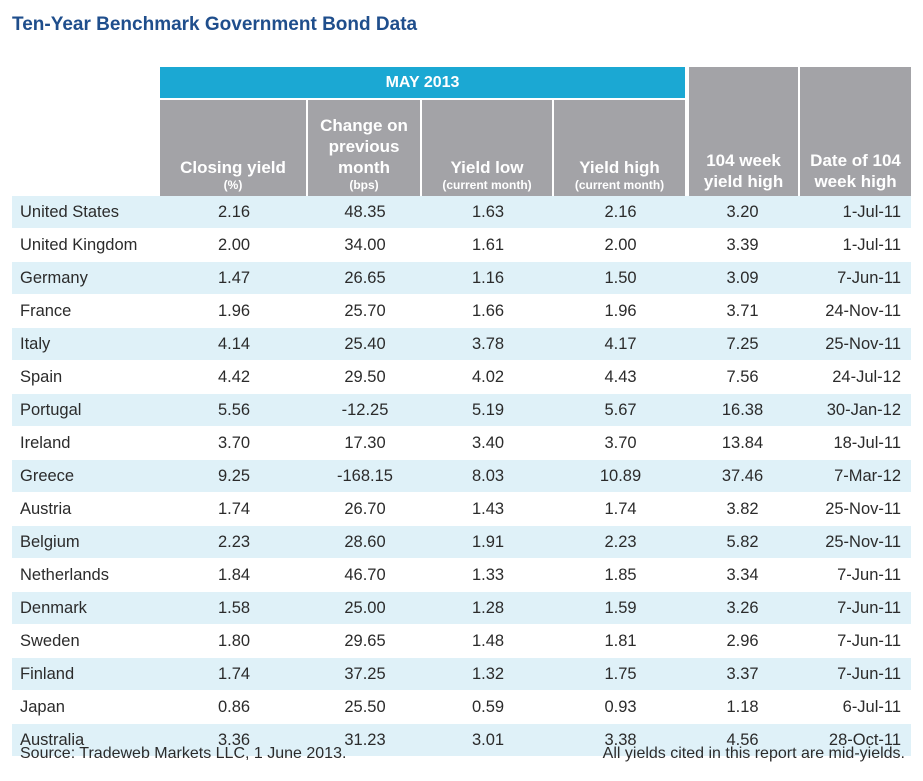 The width and height of the screenshot is (923, 781). I want to click on header-104-week-line1: 104 week, so click(743, 160).